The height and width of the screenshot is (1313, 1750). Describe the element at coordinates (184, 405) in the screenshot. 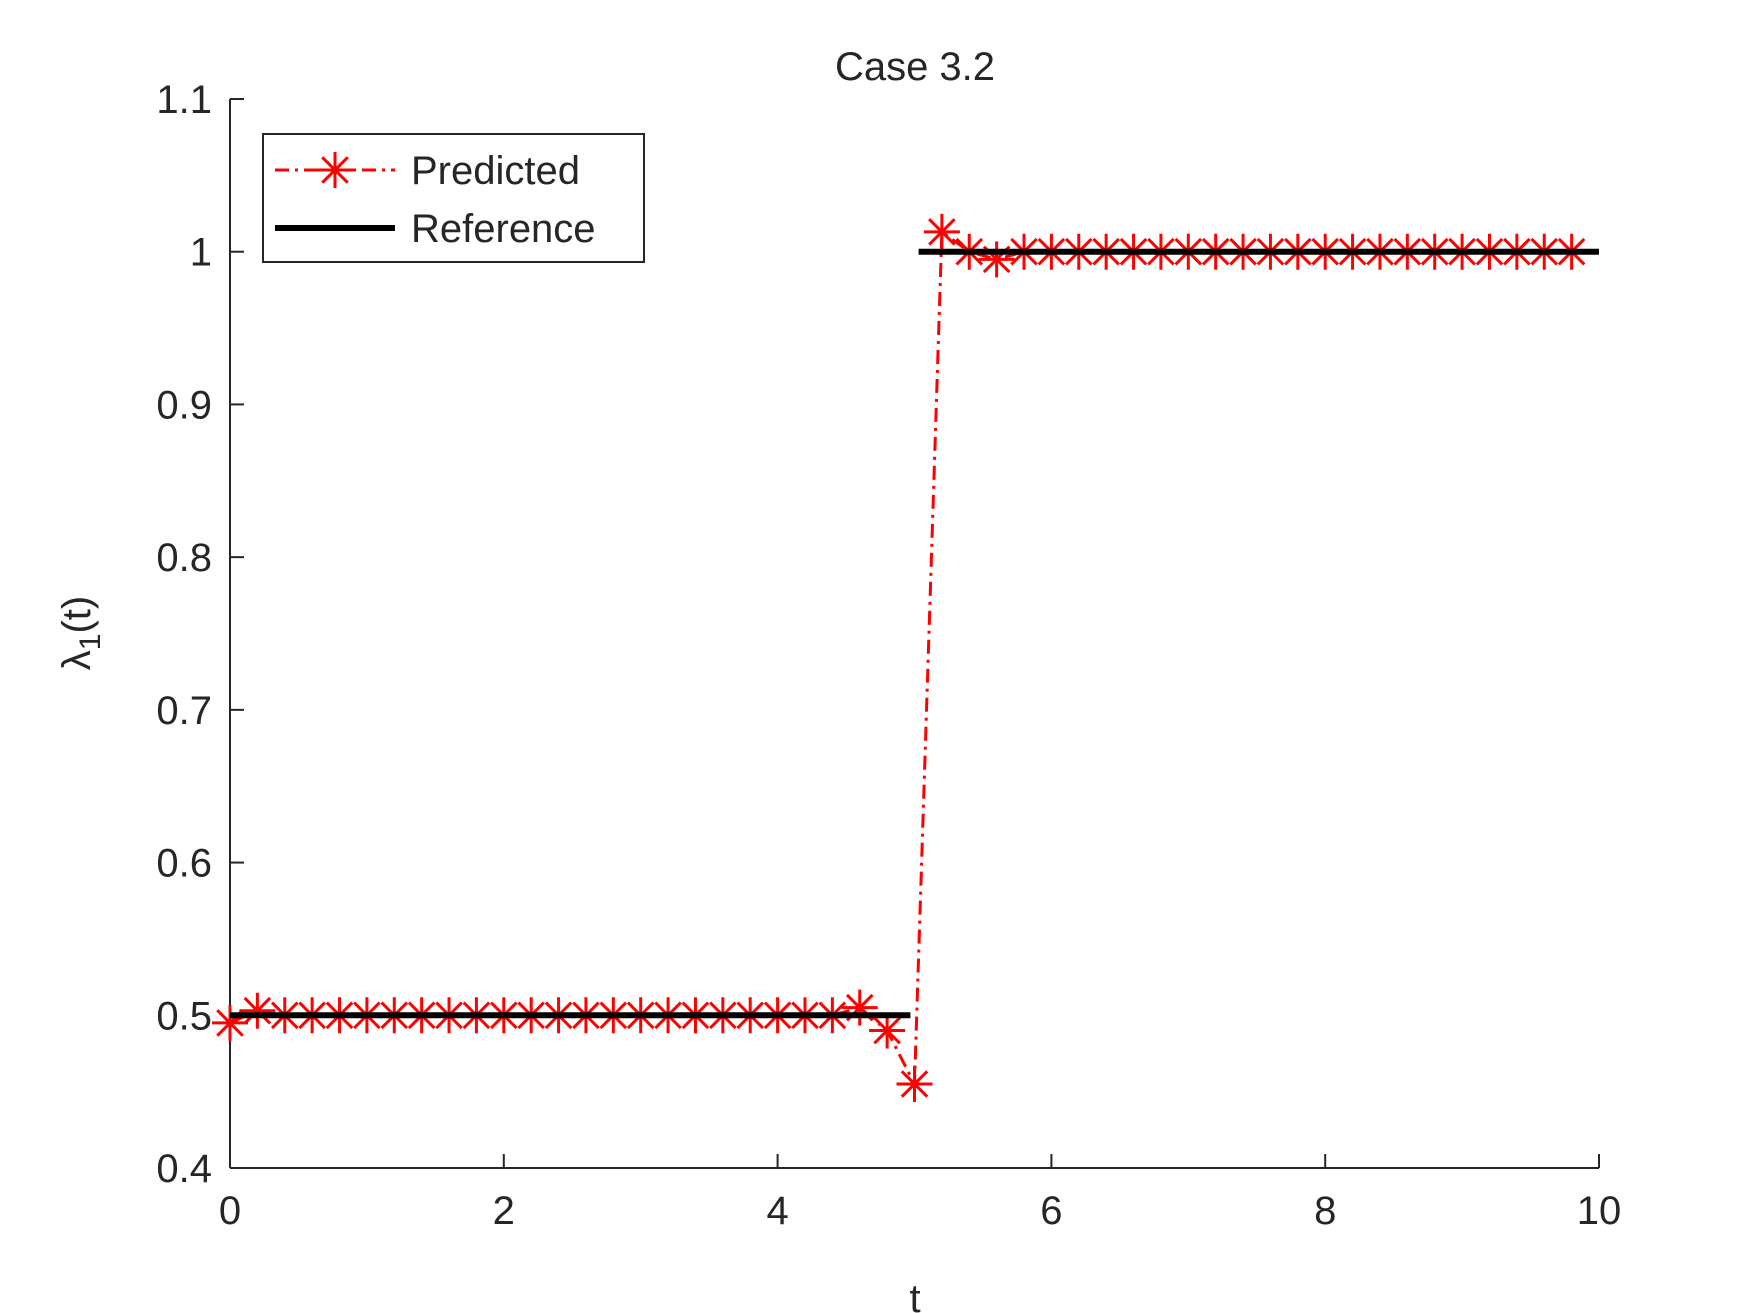

I see `y-tick-label: 0.9` at that location.